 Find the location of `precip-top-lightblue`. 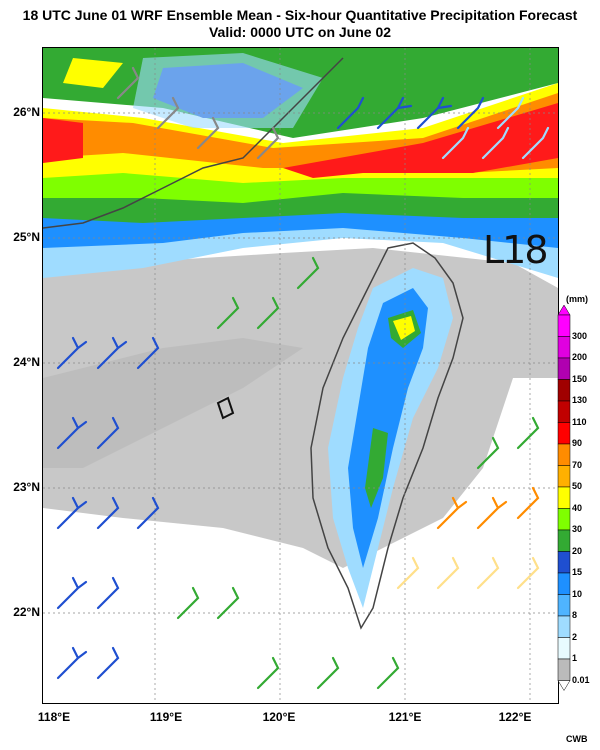

precip-top-lightblue is located at coordinates (228, 90).